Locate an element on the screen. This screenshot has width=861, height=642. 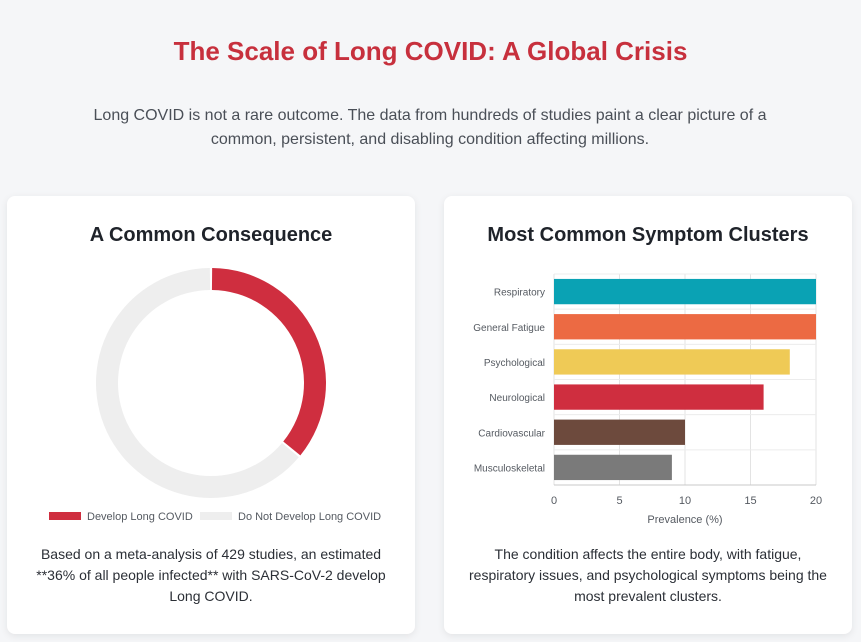
category-label: Respiratory is located at coordinates (519, 293).